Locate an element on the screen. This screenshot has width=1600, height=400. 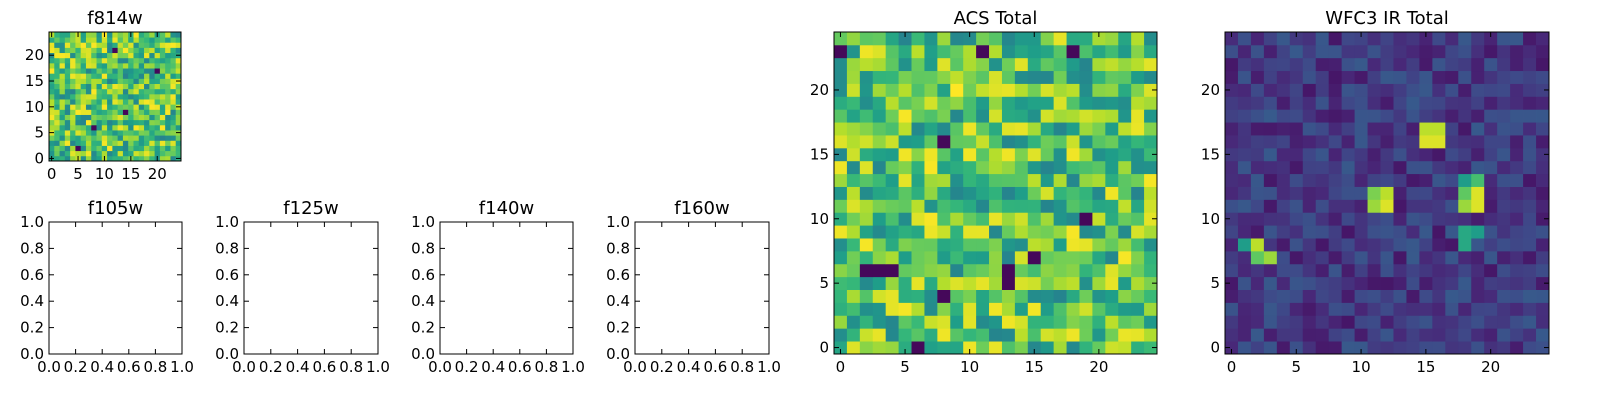
x-tick-label: 0.8 is located at coordinates (155, 367).